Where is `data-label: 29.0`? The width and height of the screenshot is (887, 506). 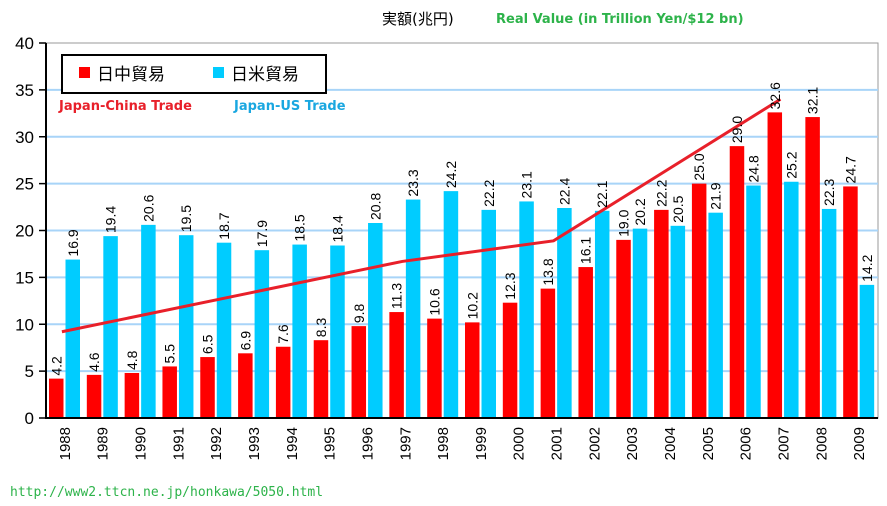
data-label: 29.0 is located at coordinates (737, 129).